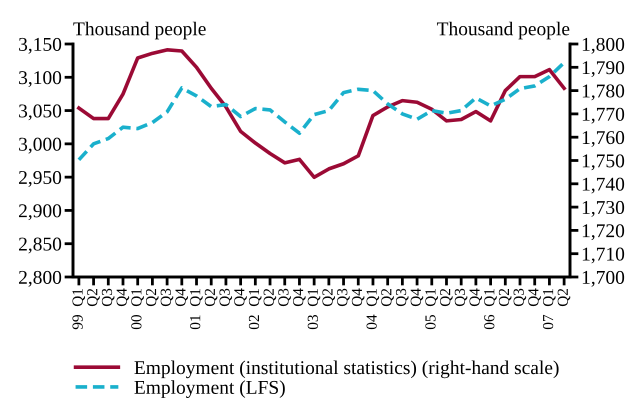 The image size is (635, 403). Describe the element at coordinates (40, 79) in the screenshot. I see `y-tick-label: 3,100` at that location.